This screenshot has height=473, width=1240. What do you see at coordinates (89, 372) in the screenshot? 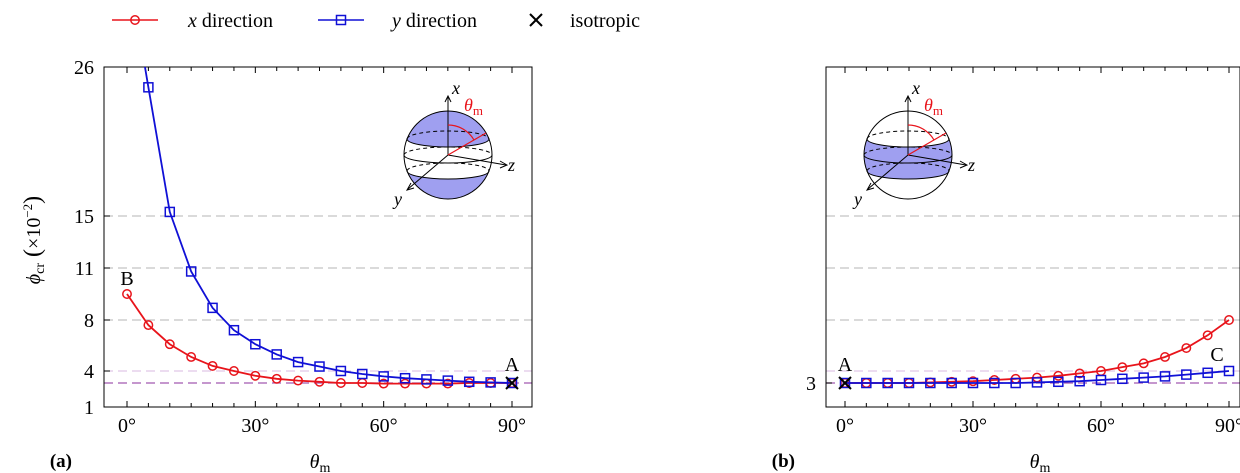
I see `y-tick-label: 4` at bounding box center [89, 372].